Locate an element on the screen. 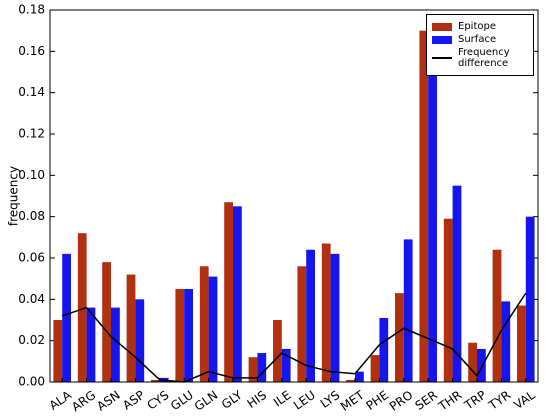 This screenshot has height=418, width=550. x-tick-label: VAL is located at coordinates (524, 400).